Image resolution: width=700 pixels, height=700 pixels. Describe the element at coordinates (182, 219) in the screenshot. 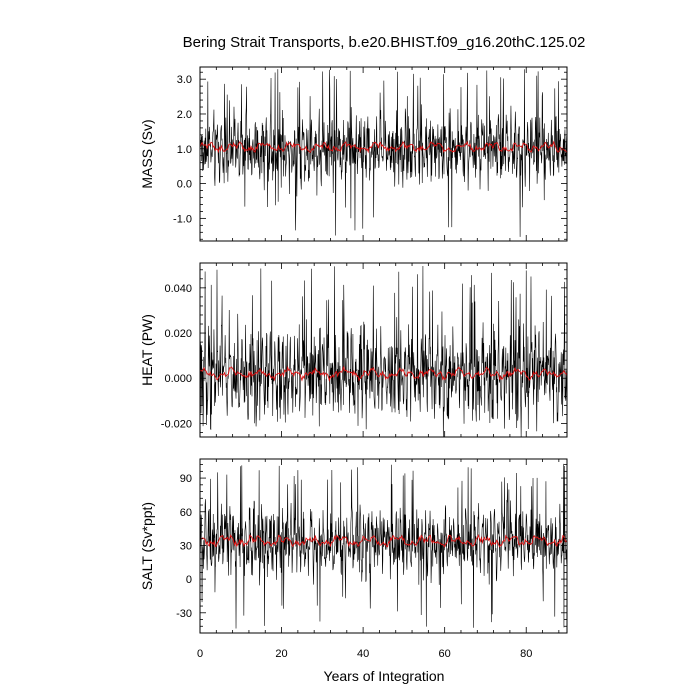

I see `y-tick-label: -1.0` at that location.